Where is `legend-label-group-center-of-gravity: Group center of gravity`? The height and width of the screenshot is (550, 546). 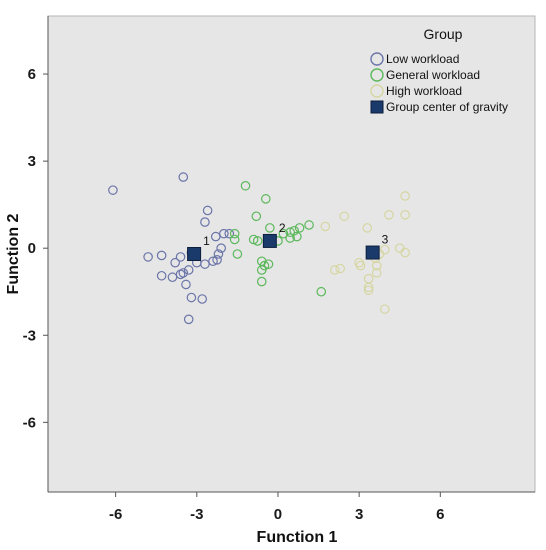
legend-label-group-center-of-gravity: Group center of gravity is located at coordinates (447, 107).